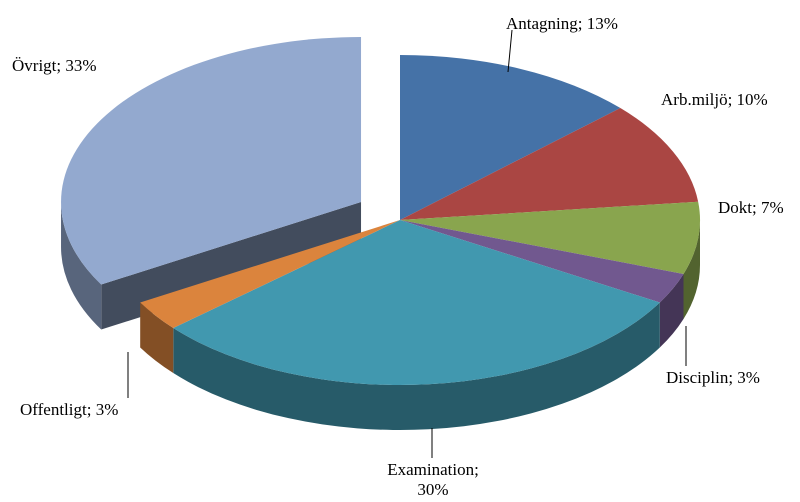 The image size is (800, 502). I want to click on data-label: Dokt; 7%, so click(751, 207).